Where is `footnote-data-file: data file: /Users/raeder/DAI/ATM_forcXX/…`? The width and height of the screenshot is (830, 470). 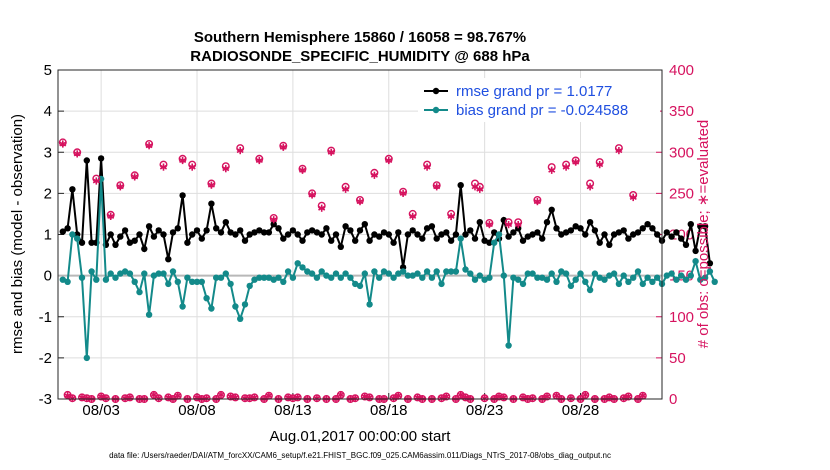 footnote-data-file: data file: /Users/raeder/DAI/ATM_forcXX/… is located at coordinates (360, 455).